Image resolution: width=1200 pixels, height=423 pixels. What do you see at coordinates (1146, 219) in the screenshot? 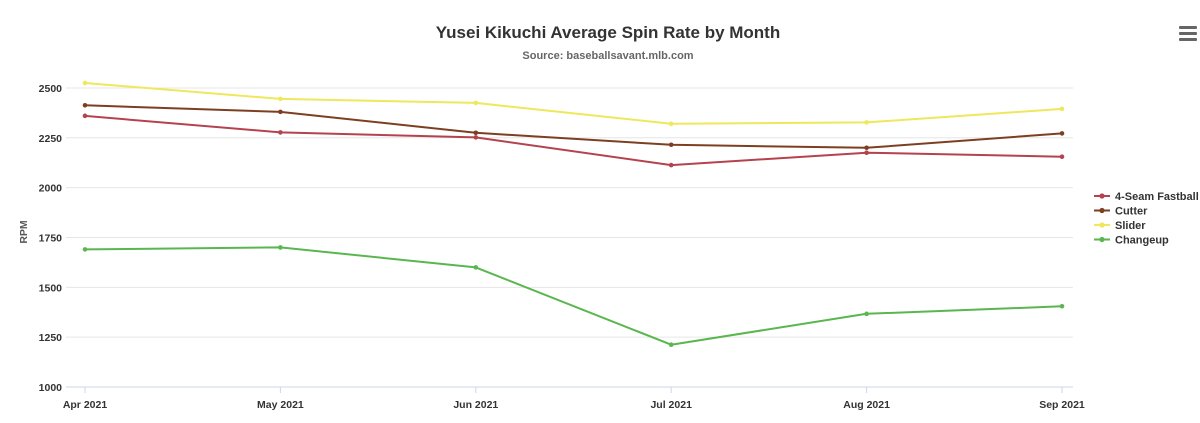
I see `legend: 4-Seam Fastball Cutter Slider Changeup` at bounding box center [1146, 219].